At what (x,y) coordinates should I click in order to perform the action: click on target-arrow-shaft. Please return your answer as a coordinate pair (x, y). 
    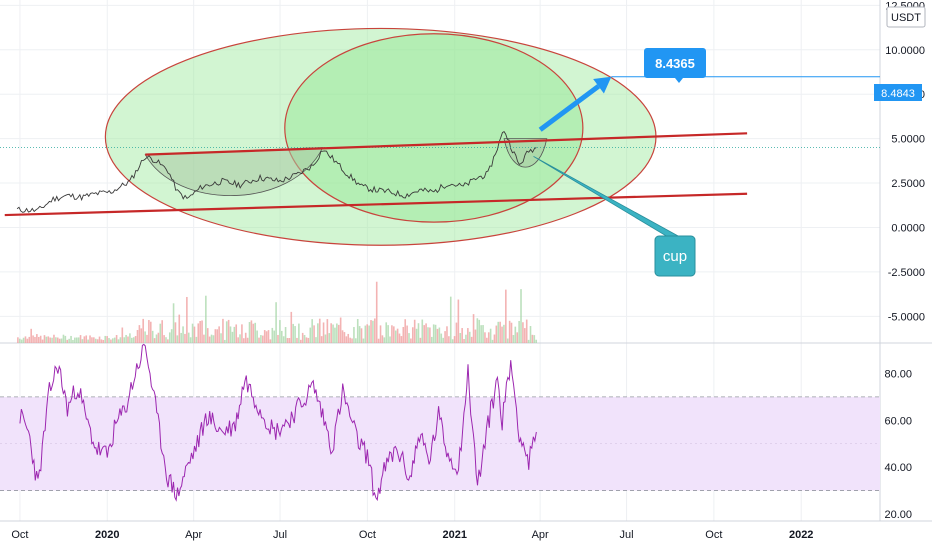
    Looking at the image, I should click on (569, 108).